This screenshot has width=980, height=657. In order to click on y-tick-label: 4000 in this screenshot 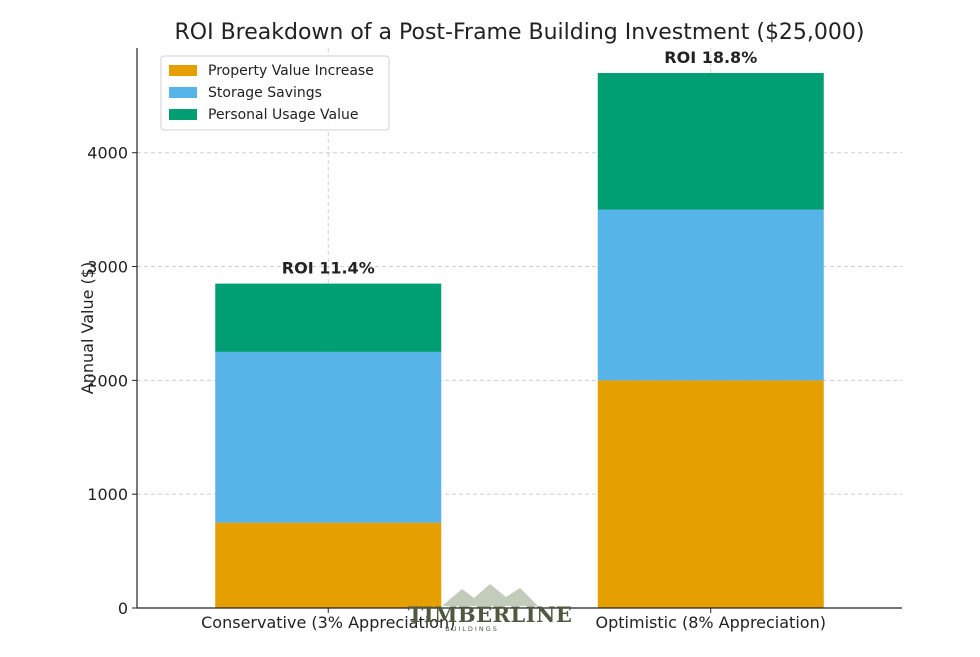, I will do `click(107, 153)`.